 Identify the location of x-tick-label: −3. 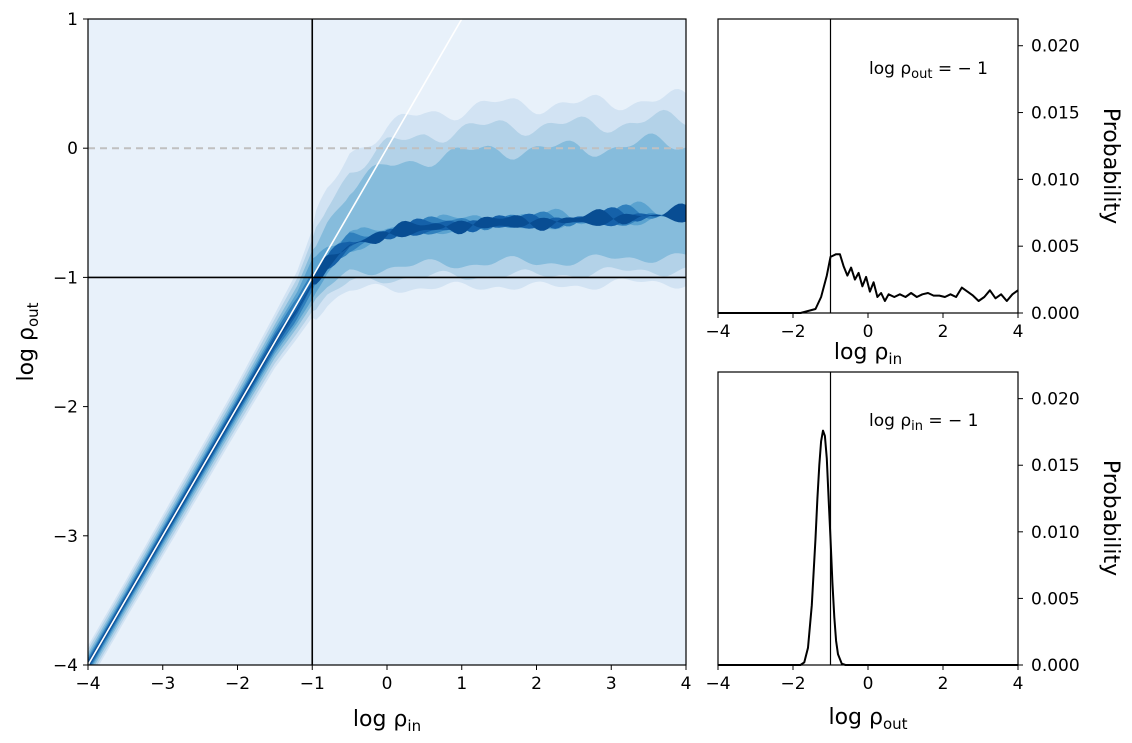
(162, 684).